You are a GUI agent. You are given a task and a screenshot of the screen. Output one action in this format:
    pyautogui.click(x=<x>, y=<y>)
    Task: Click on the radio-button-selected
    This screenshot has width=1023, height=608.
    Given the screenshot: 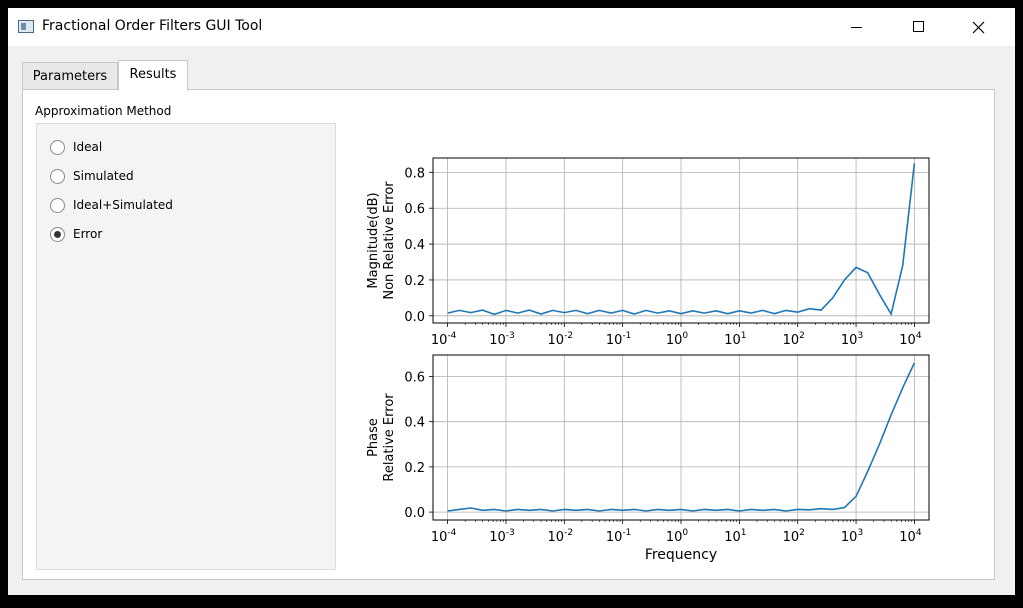 What is the action you would take?
    pyautogui.click(x=57, y=234)
    